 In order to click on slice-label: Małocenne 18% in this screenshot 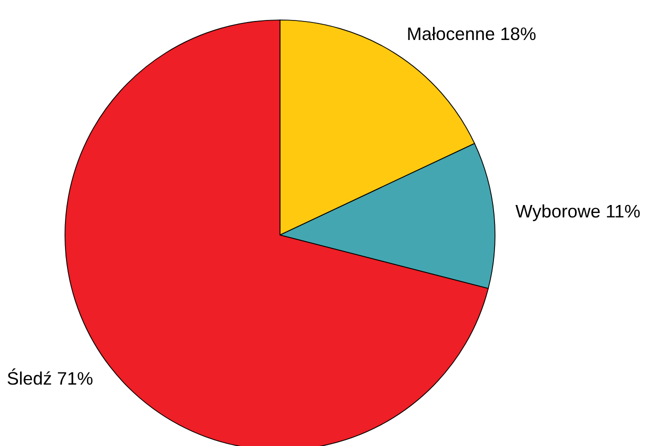, I will do `click(472, 33)`.